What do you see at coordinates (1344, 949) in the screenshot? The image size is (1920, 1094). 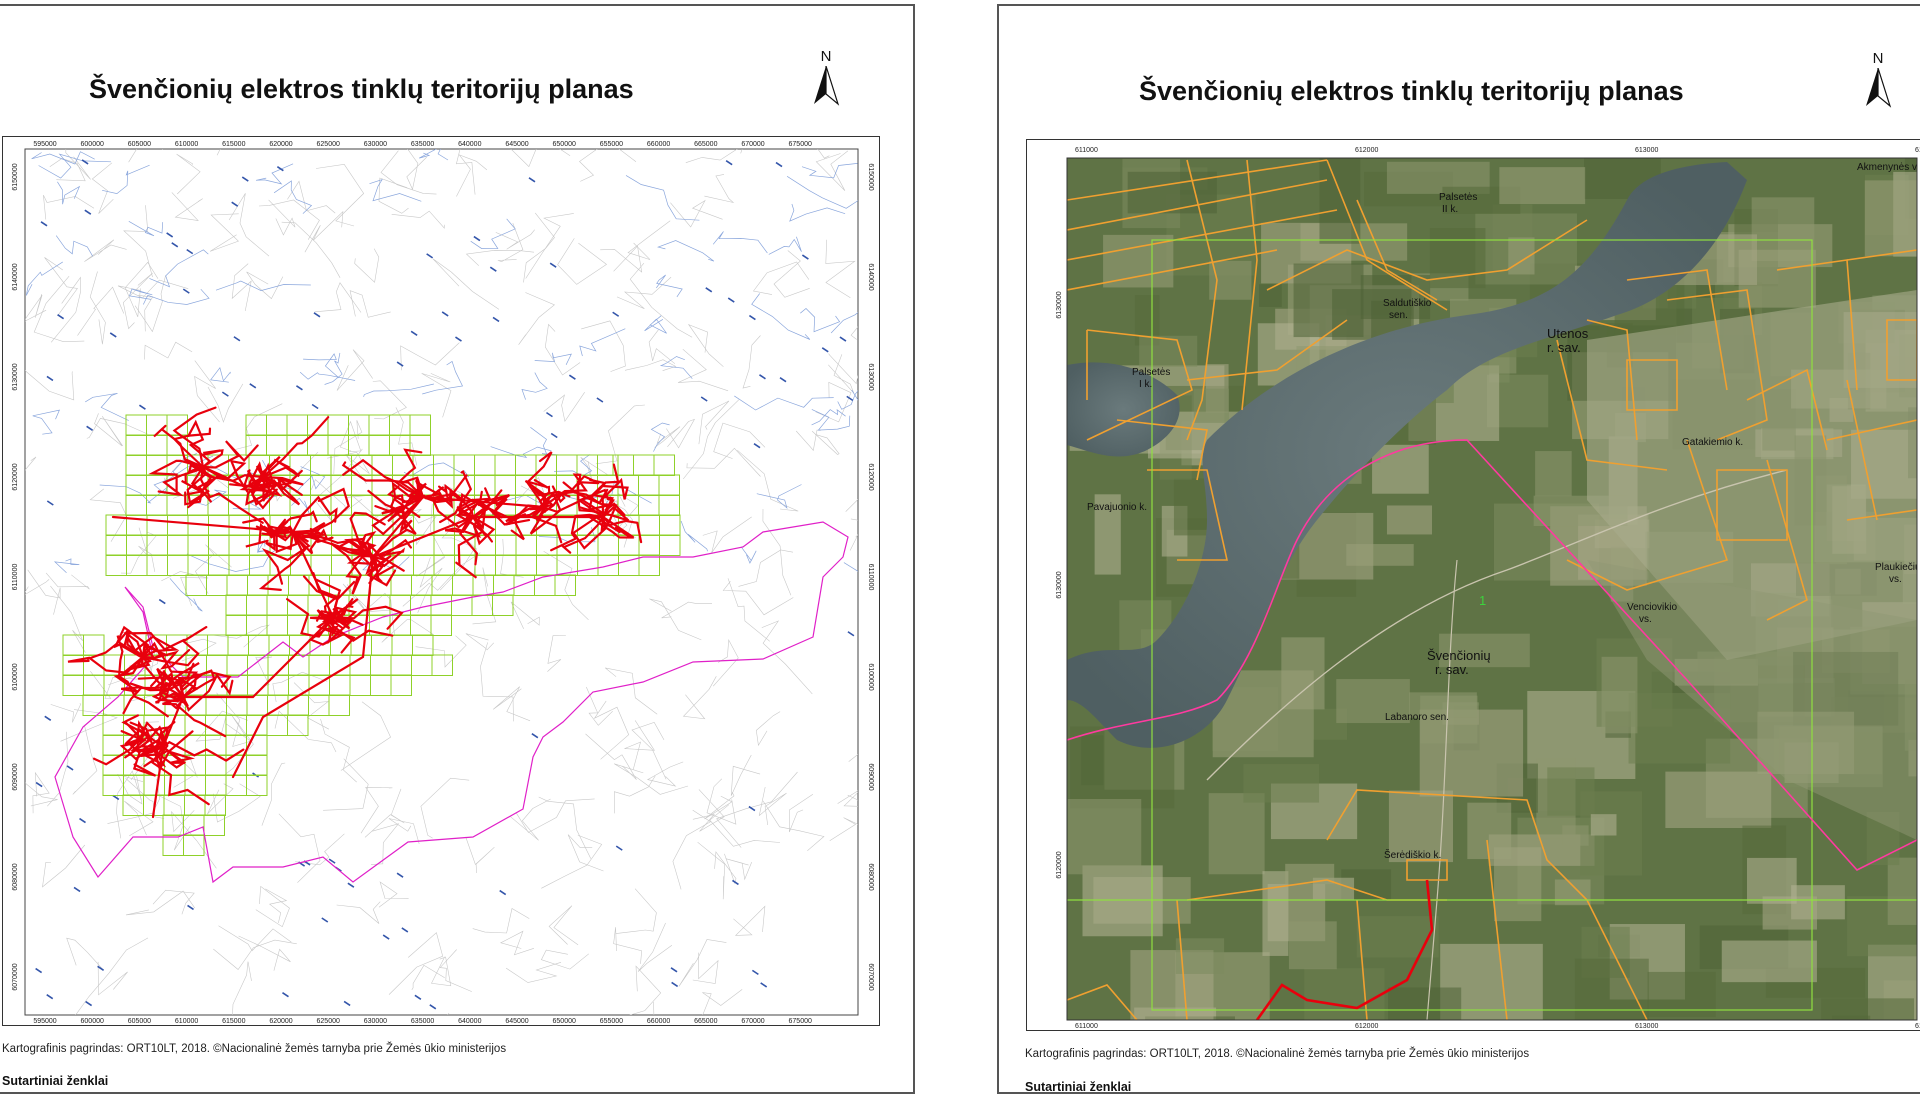 I see `power-line` at bounding box center [1344, 949].